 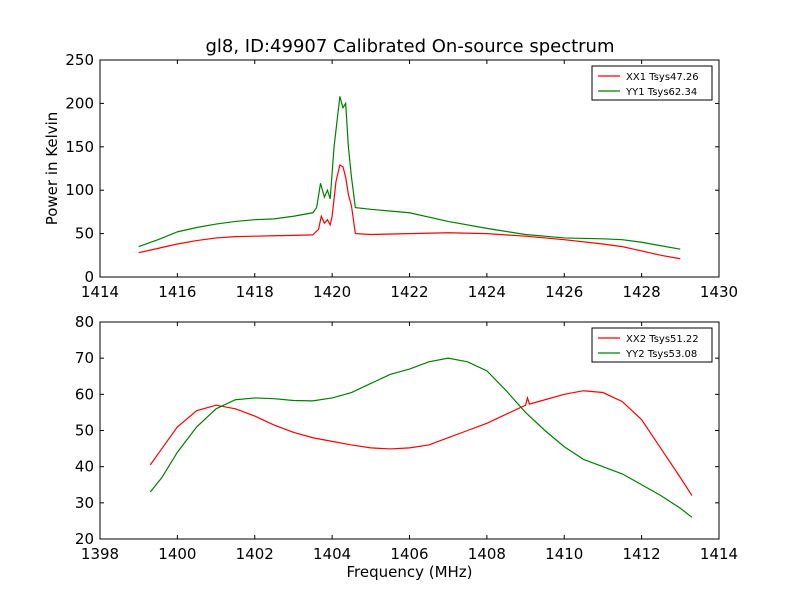 What do you see at coordinates (487, 292) in the screenshot?
I see `x-tick-label: 1424` at bounding box center [487, 292].